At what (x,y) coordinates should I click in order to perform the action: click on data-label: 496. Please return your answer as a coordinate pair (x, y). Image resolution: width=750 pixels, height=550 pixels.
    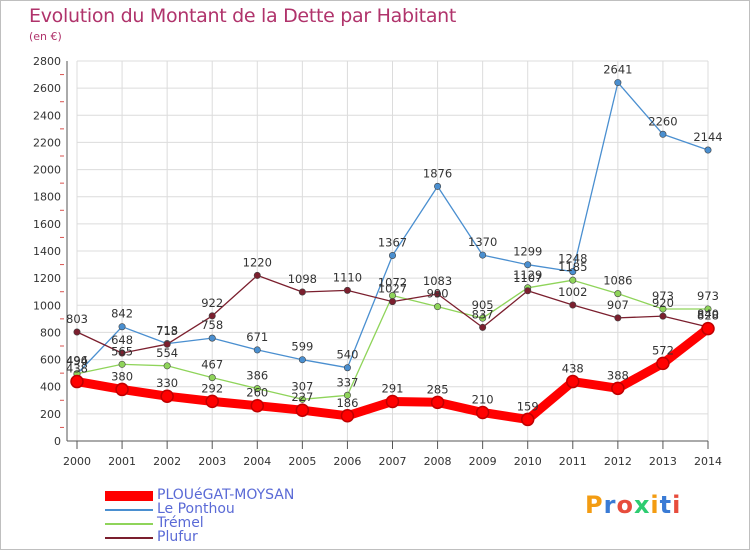
    Looking at the image, I should click on (77, 361).